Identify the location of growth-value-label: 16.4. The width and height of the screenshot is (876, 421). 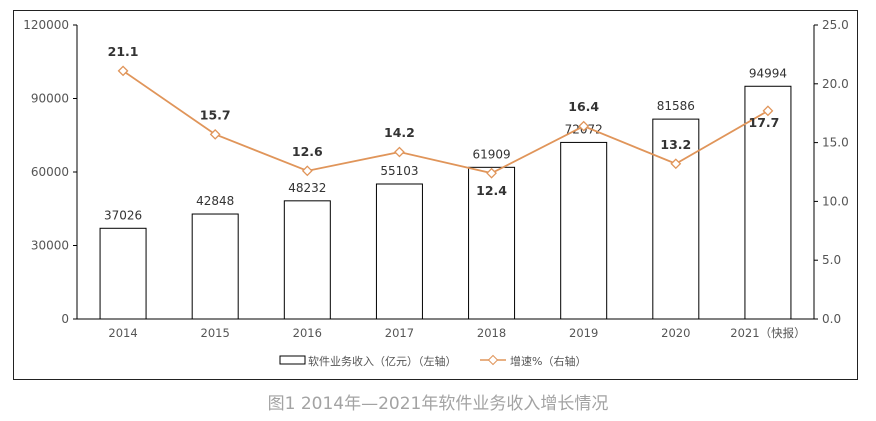
(583, 106).